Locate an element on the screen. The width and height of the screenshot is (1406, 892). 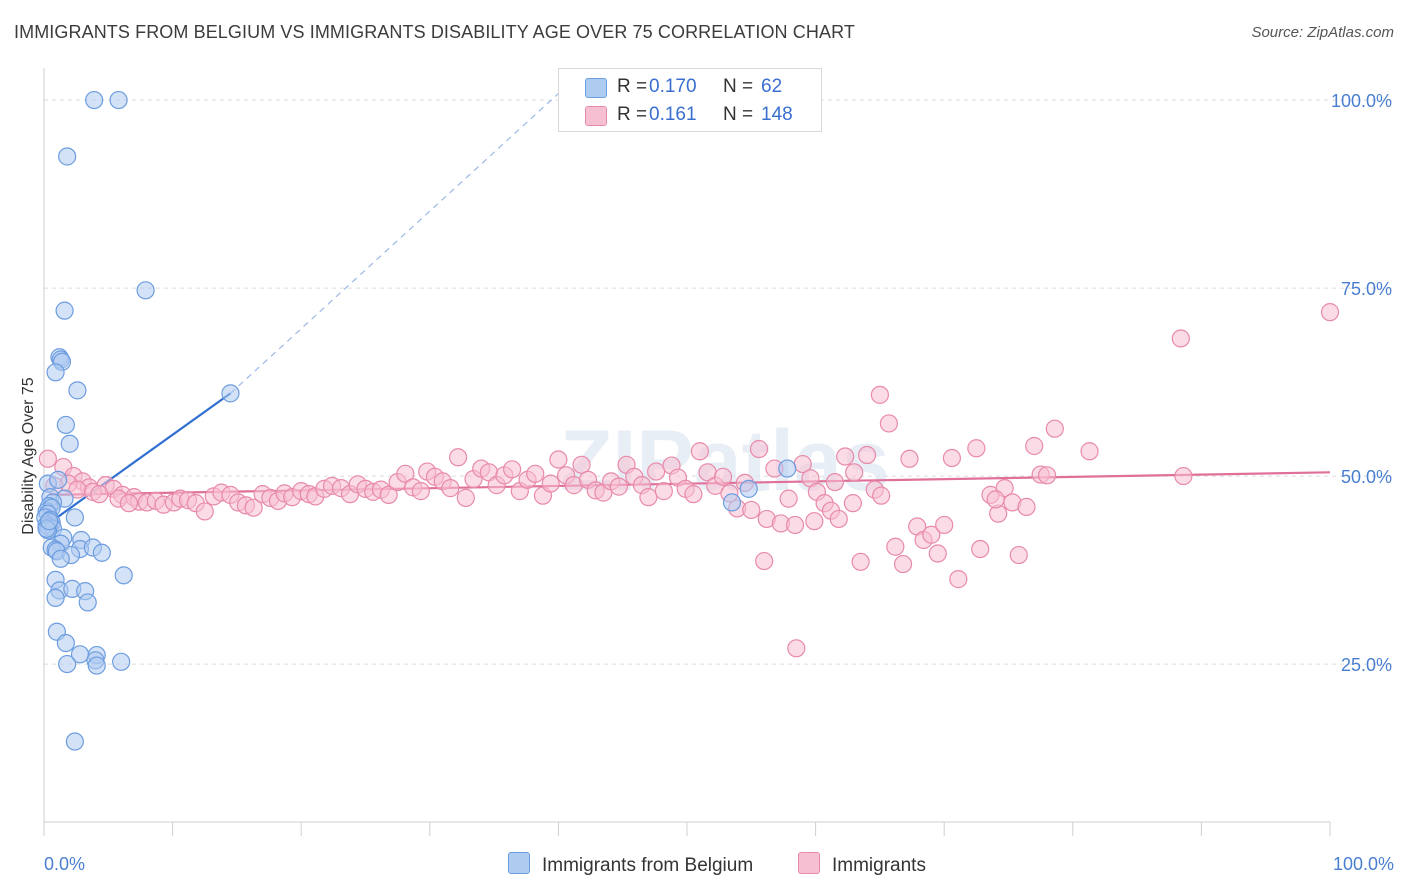
legend-label-immigrants: Immigrants is located at coordinates (879, 865).